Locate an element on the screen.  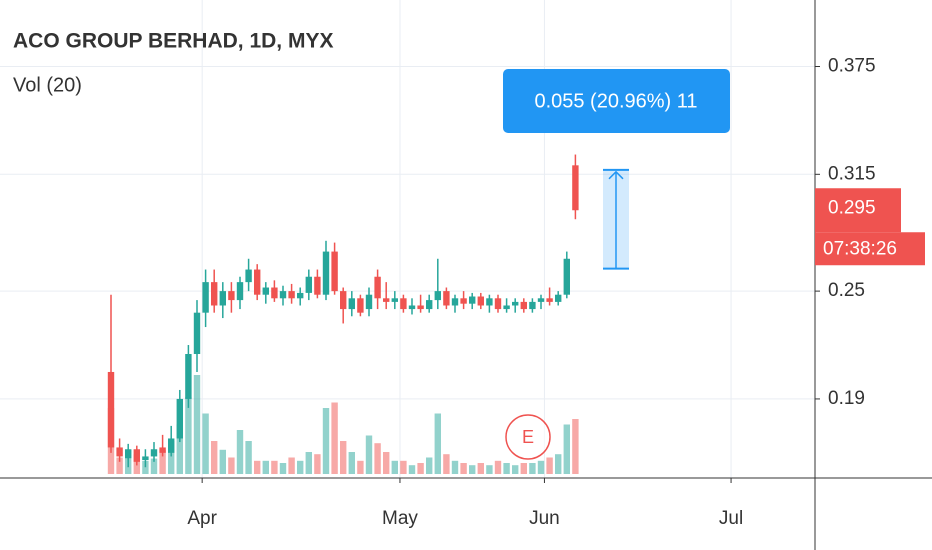
countdown-box is located at coordinates (870, 249).